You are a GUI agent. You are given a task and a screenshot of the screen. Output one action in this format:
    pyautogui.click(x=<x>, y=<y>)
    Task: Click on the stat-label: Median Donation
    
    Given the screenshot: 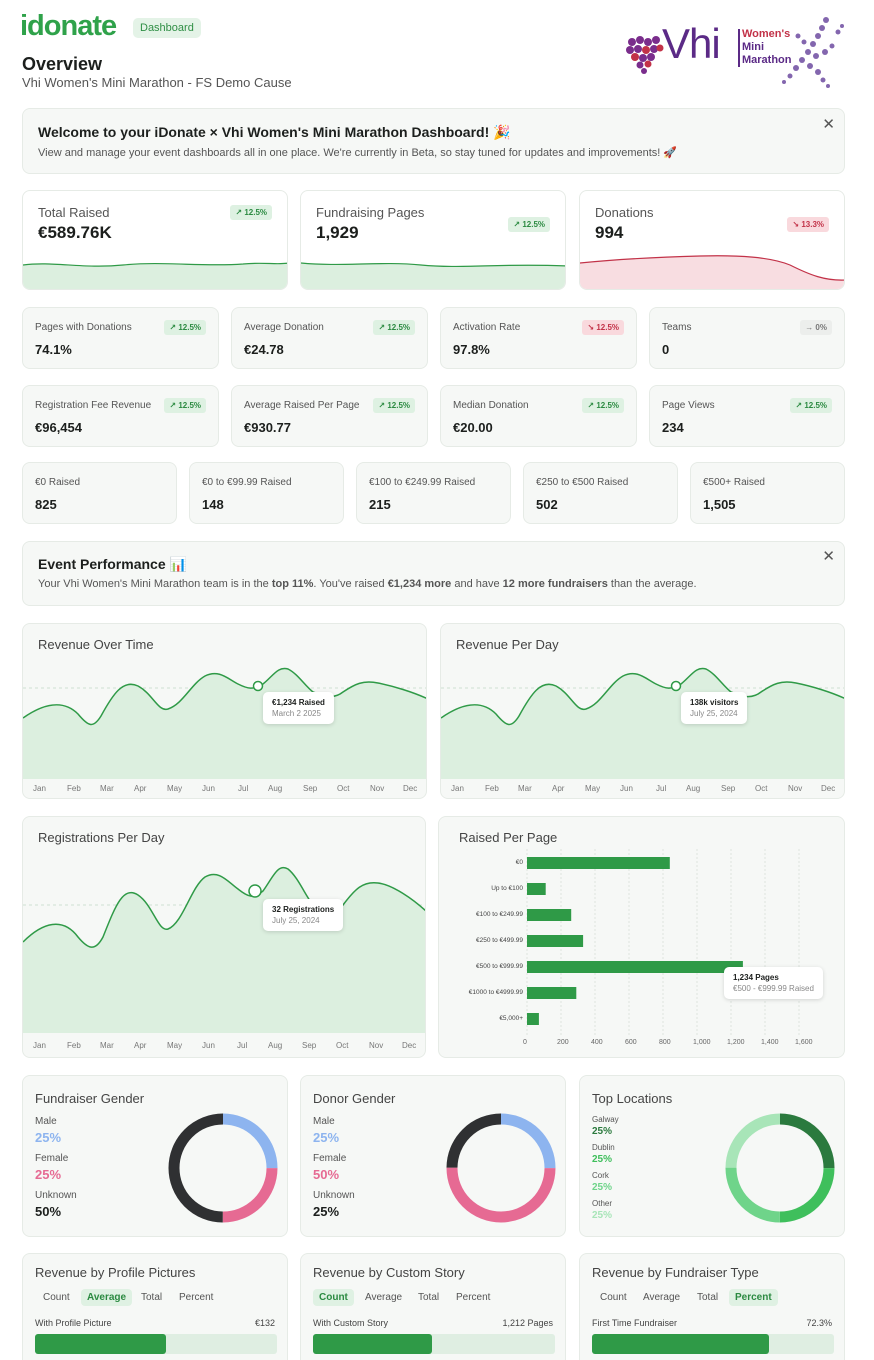 What is the action you would take?
    pyautogui.click(x=491, y=405)
    